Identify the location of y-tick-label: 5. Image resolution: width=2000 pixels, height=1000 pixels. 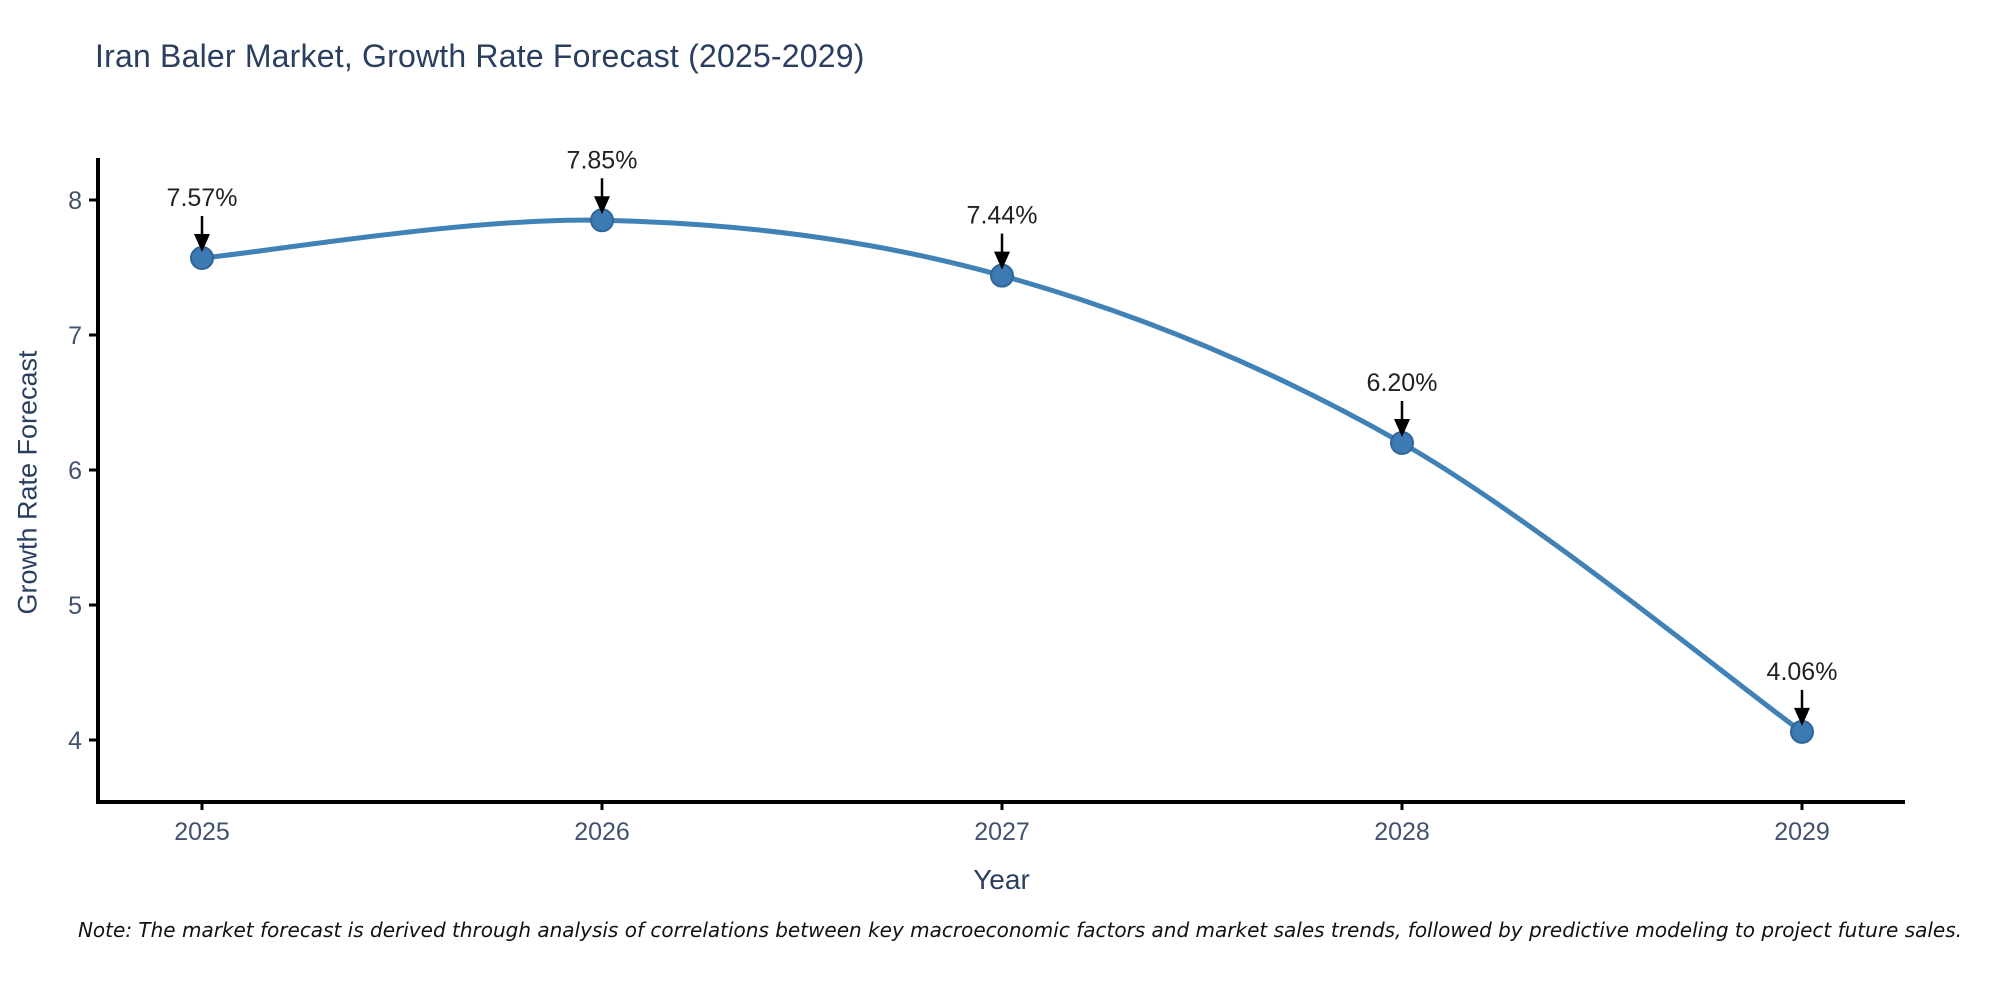
(75, 606).